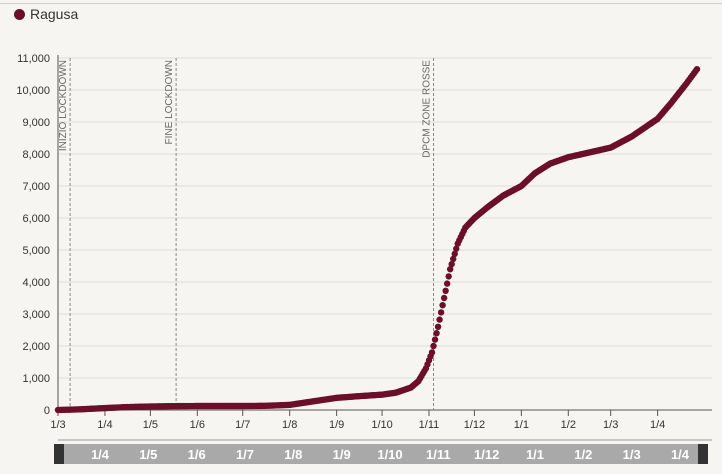  What do you see at coordinates (36, 187) in the screenshot?
I see `y-tick-label: 7,000` at bounding box center [36, 187].